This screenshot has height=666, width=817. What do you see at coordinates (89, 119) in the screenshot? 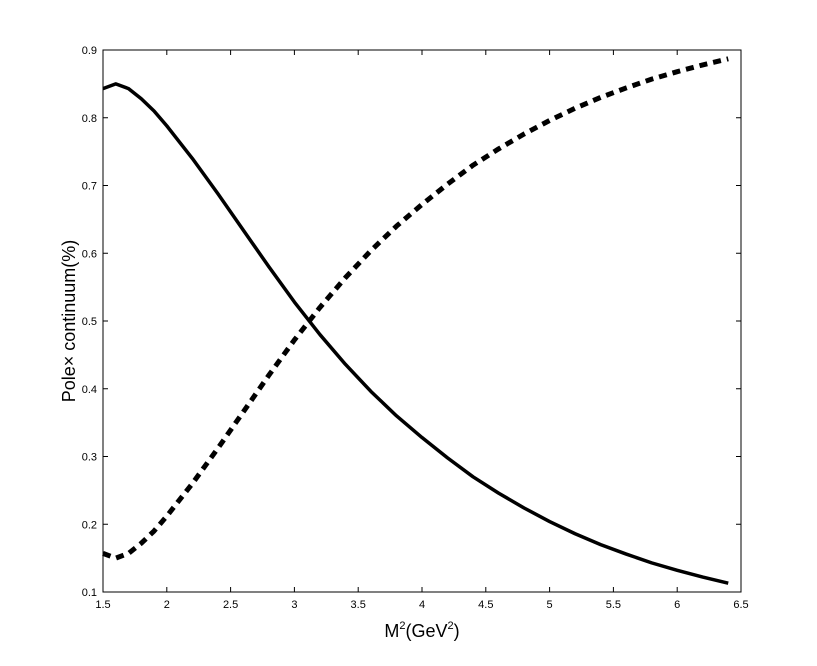
I see `y-tick-label: 0.8` at bounding box center [89, 119].